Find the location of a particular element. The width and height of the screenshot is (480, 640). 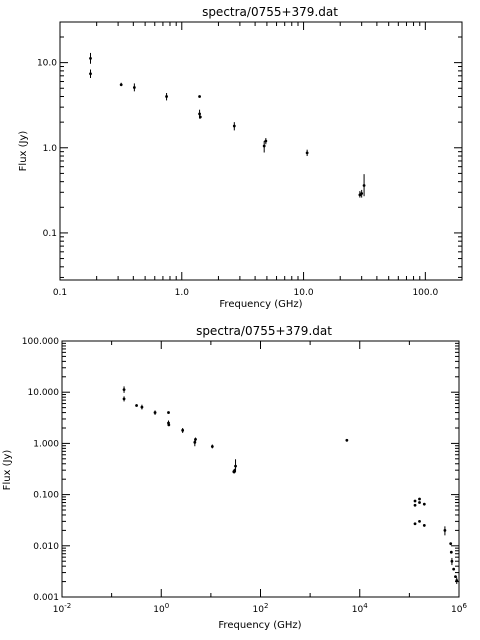

x-tick-label: 1.0 is located at coordinates (182, 293).